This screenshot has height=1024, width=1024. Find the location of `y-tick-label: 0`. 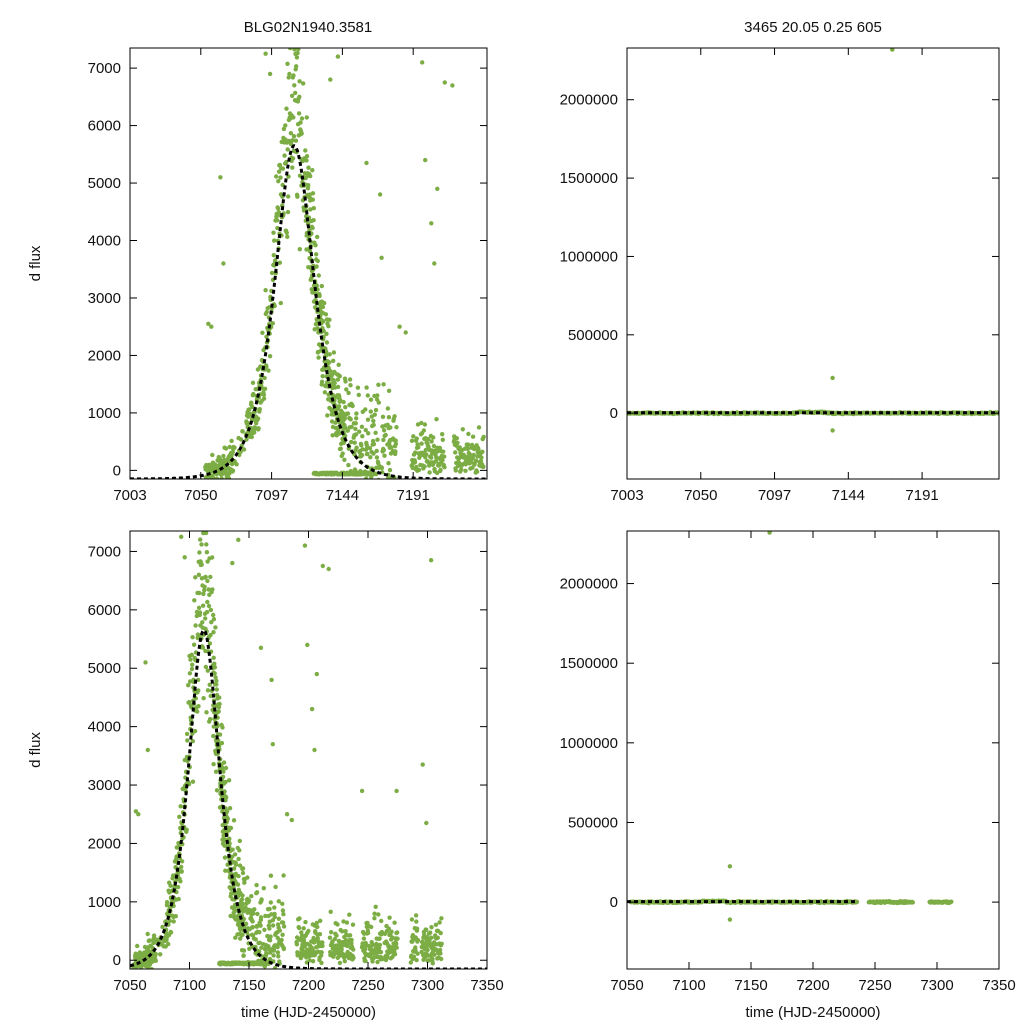

y-tick-label: 0 is located at coordinates (614, 413).